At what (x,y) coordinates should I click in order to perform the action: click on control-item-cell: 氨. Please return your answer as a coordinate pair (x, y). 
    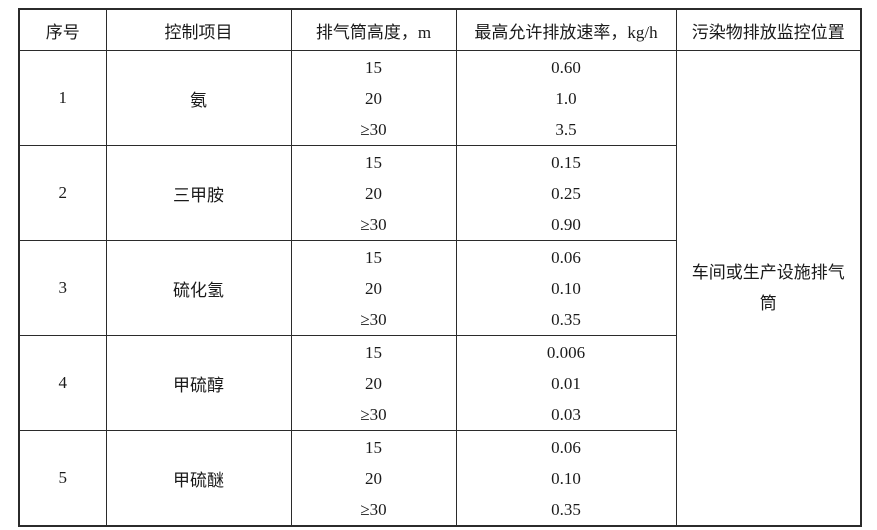
    Looking at the image, I should click on (198, 98).